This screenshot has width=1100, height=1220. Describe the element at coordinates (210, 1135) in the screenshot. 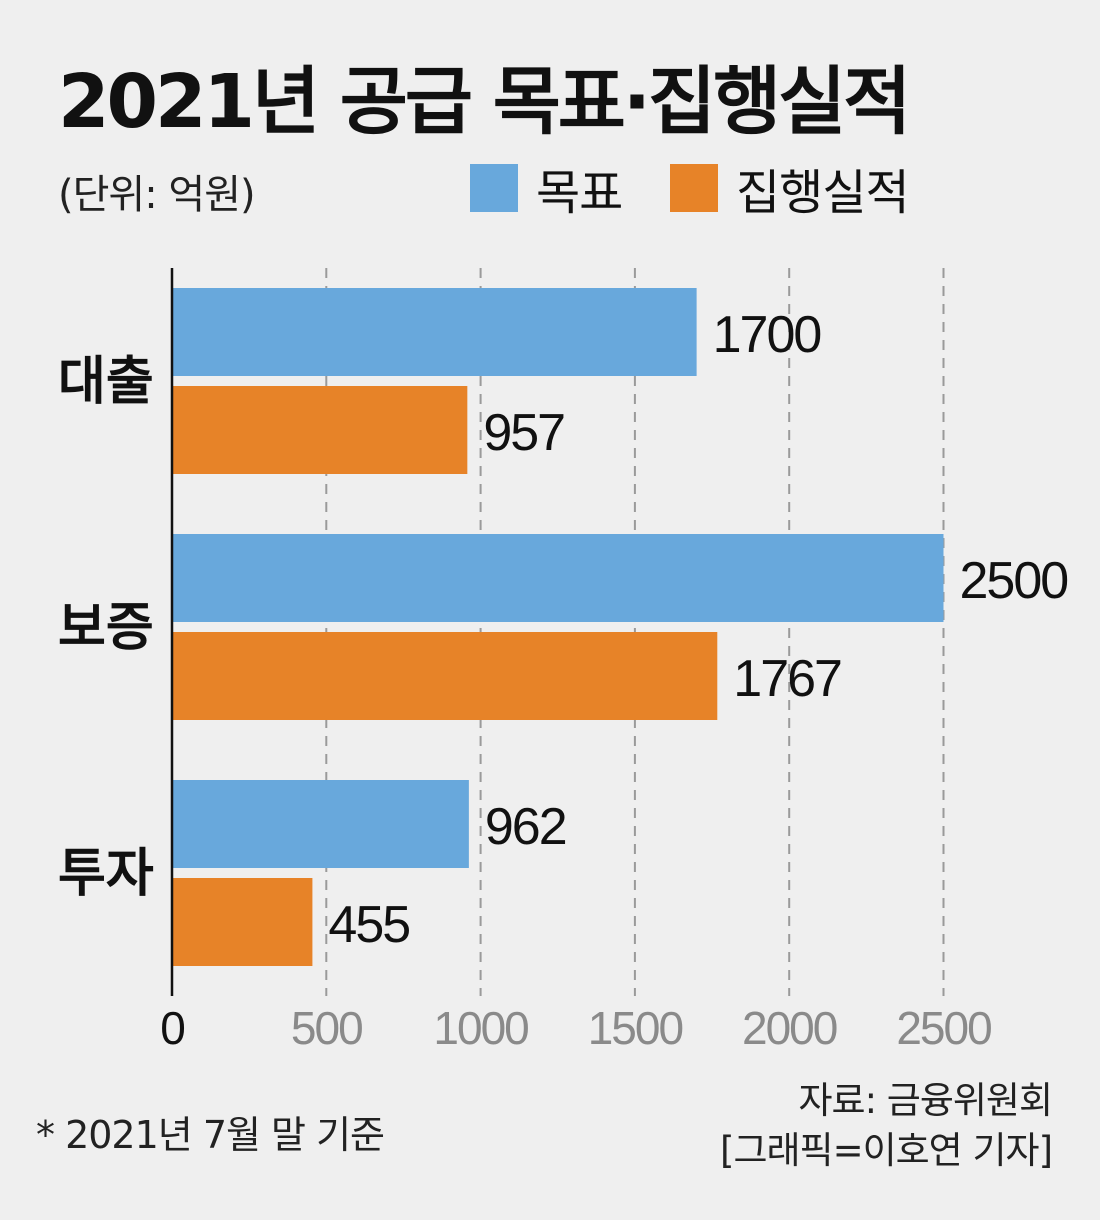

I see `footnote: * 2021년 7월 말 기준` at that location.